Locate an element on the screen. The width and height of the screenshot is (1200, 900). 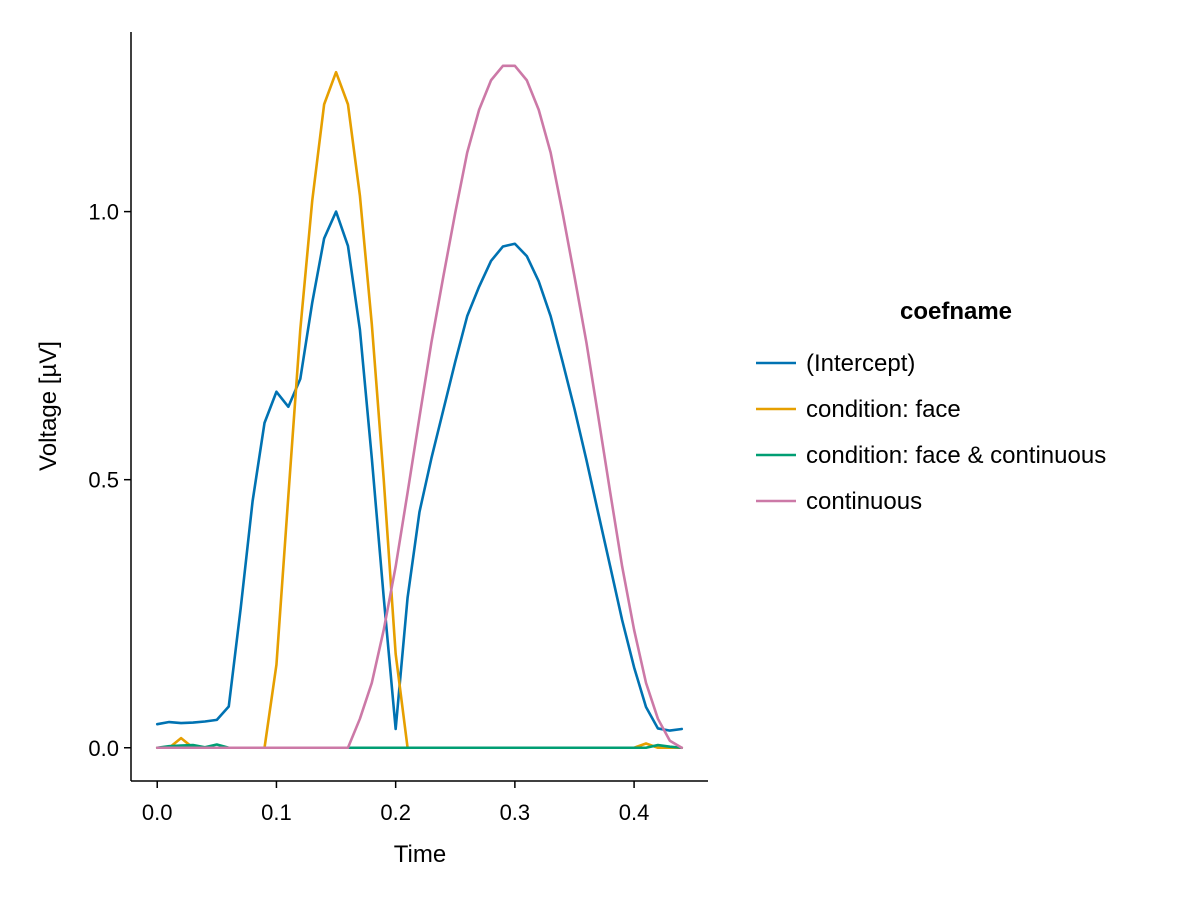
x-tick-label: 0.4 is located at coordinates (634, 812).